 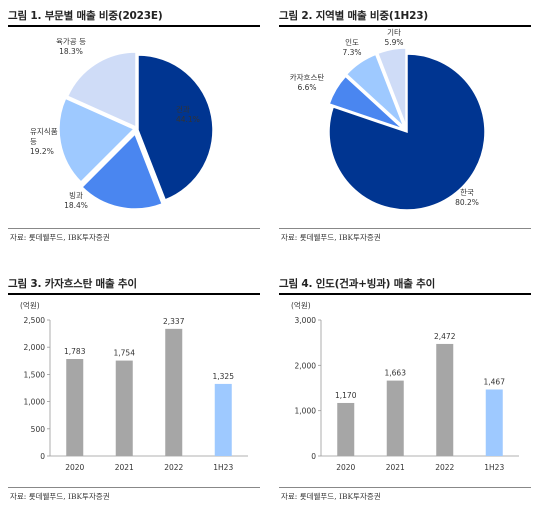 I want to click on slice-label: 유지식품, so click(x=44, y=131).